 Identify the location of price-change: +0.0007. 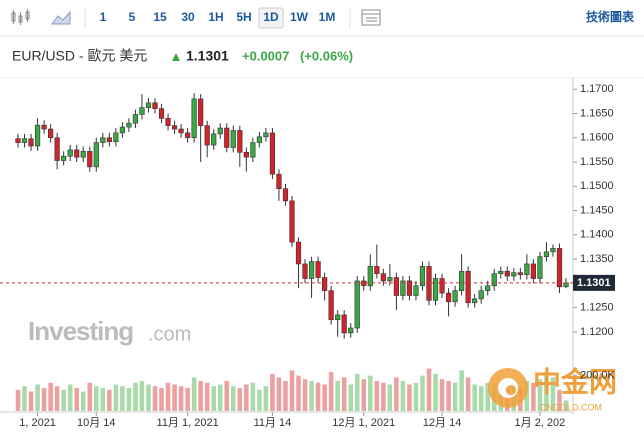
(265, 55).